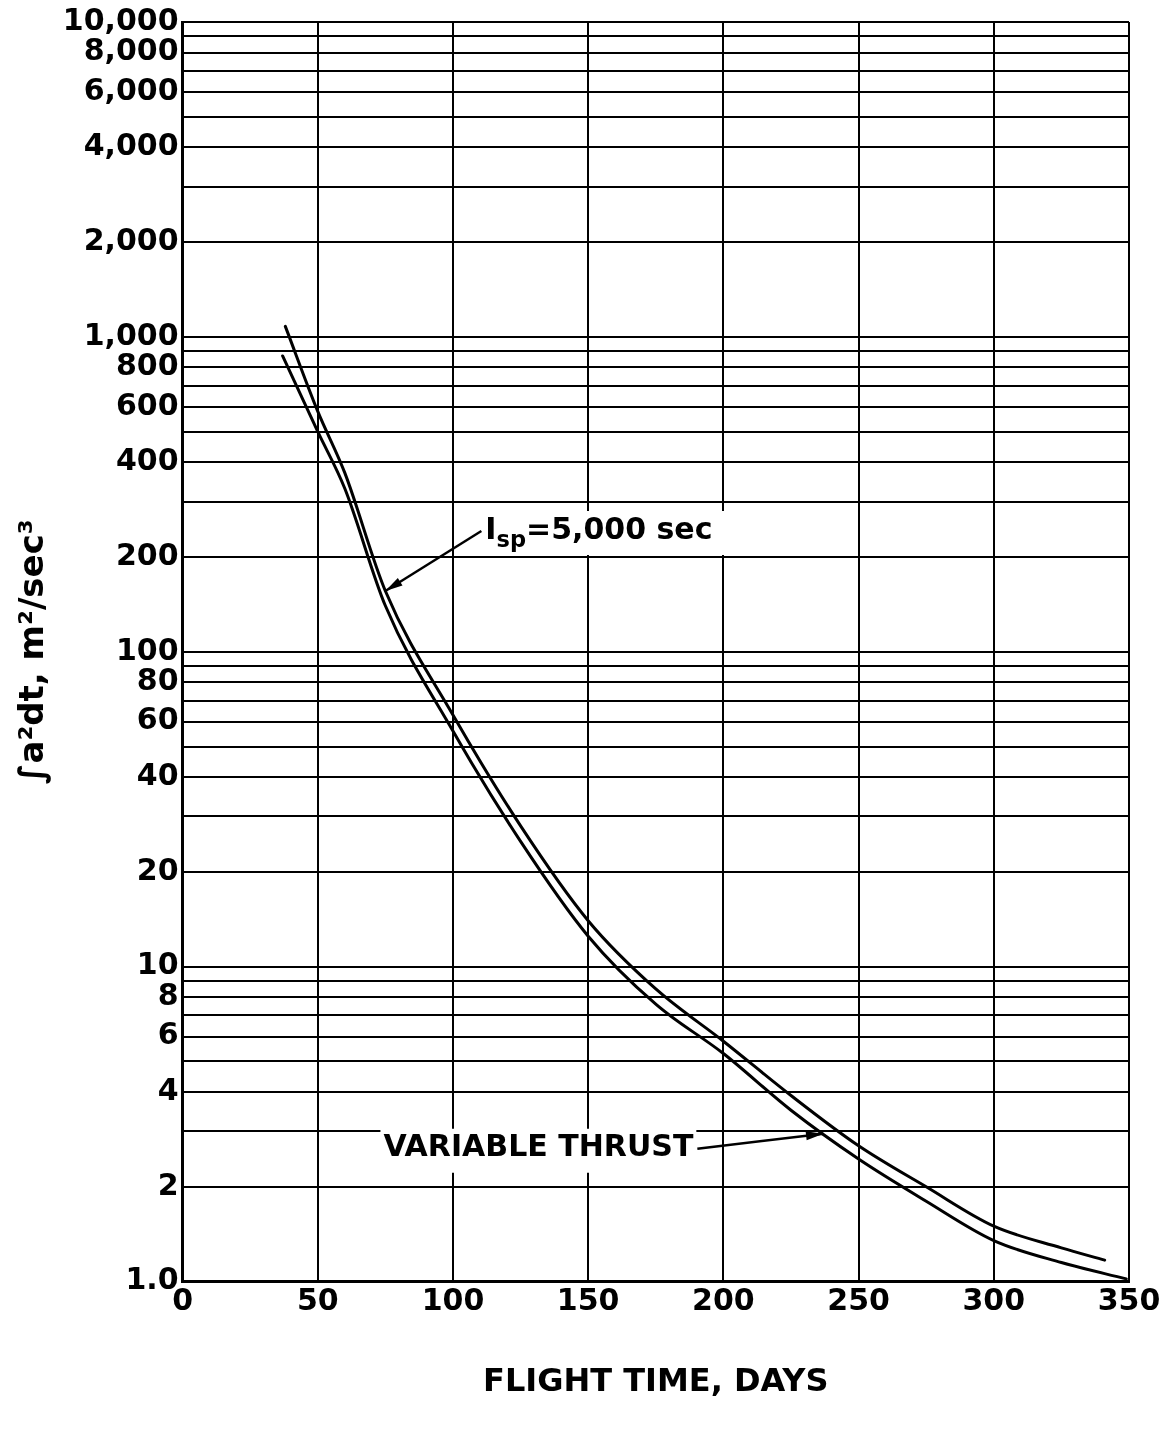  Describe the element at coordinates (31, 652) in the screenshot. I see `y-axis-title: ∫a²dt, m²/sec³` at that location.